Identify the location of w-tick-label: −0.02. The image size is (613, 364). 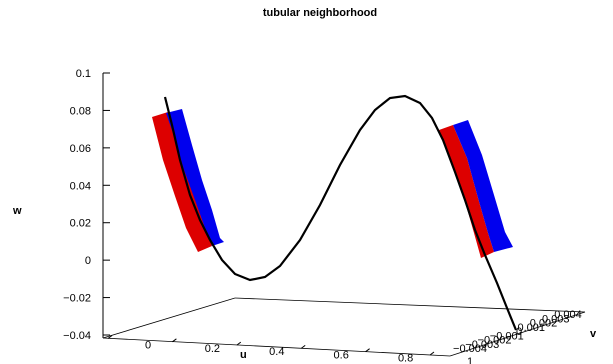
(77, 299).